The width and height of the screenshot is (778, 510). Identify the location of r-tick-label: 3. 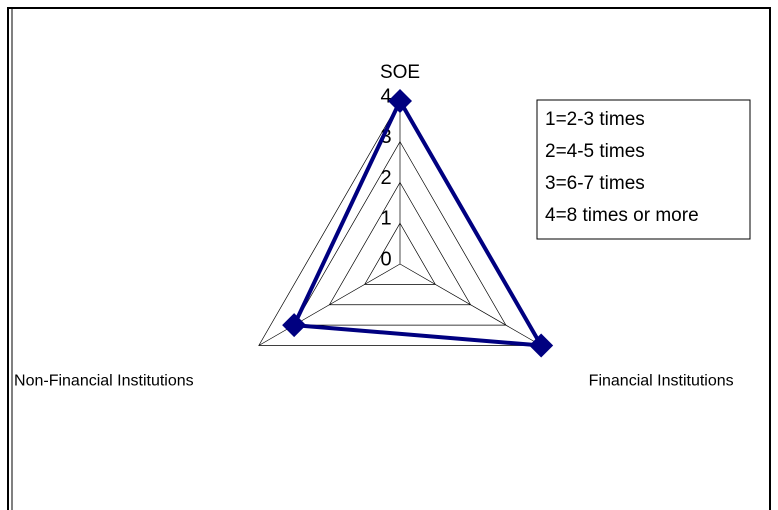
(385, 137).